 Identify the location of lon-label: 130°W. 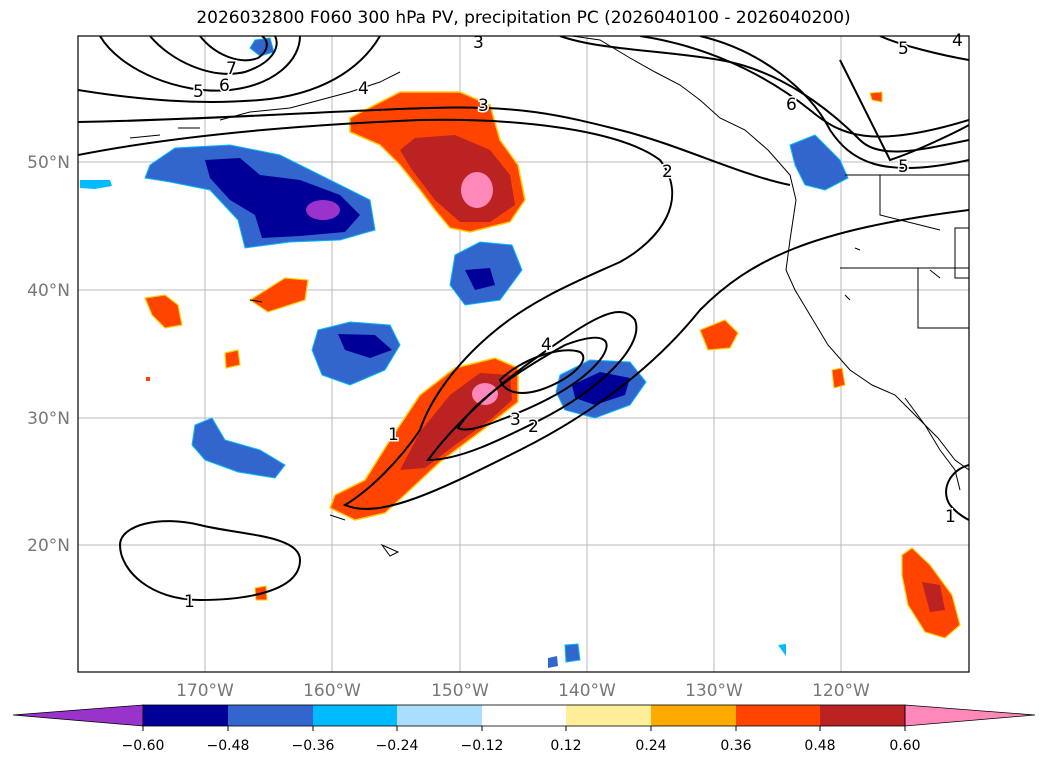
(714, 691).